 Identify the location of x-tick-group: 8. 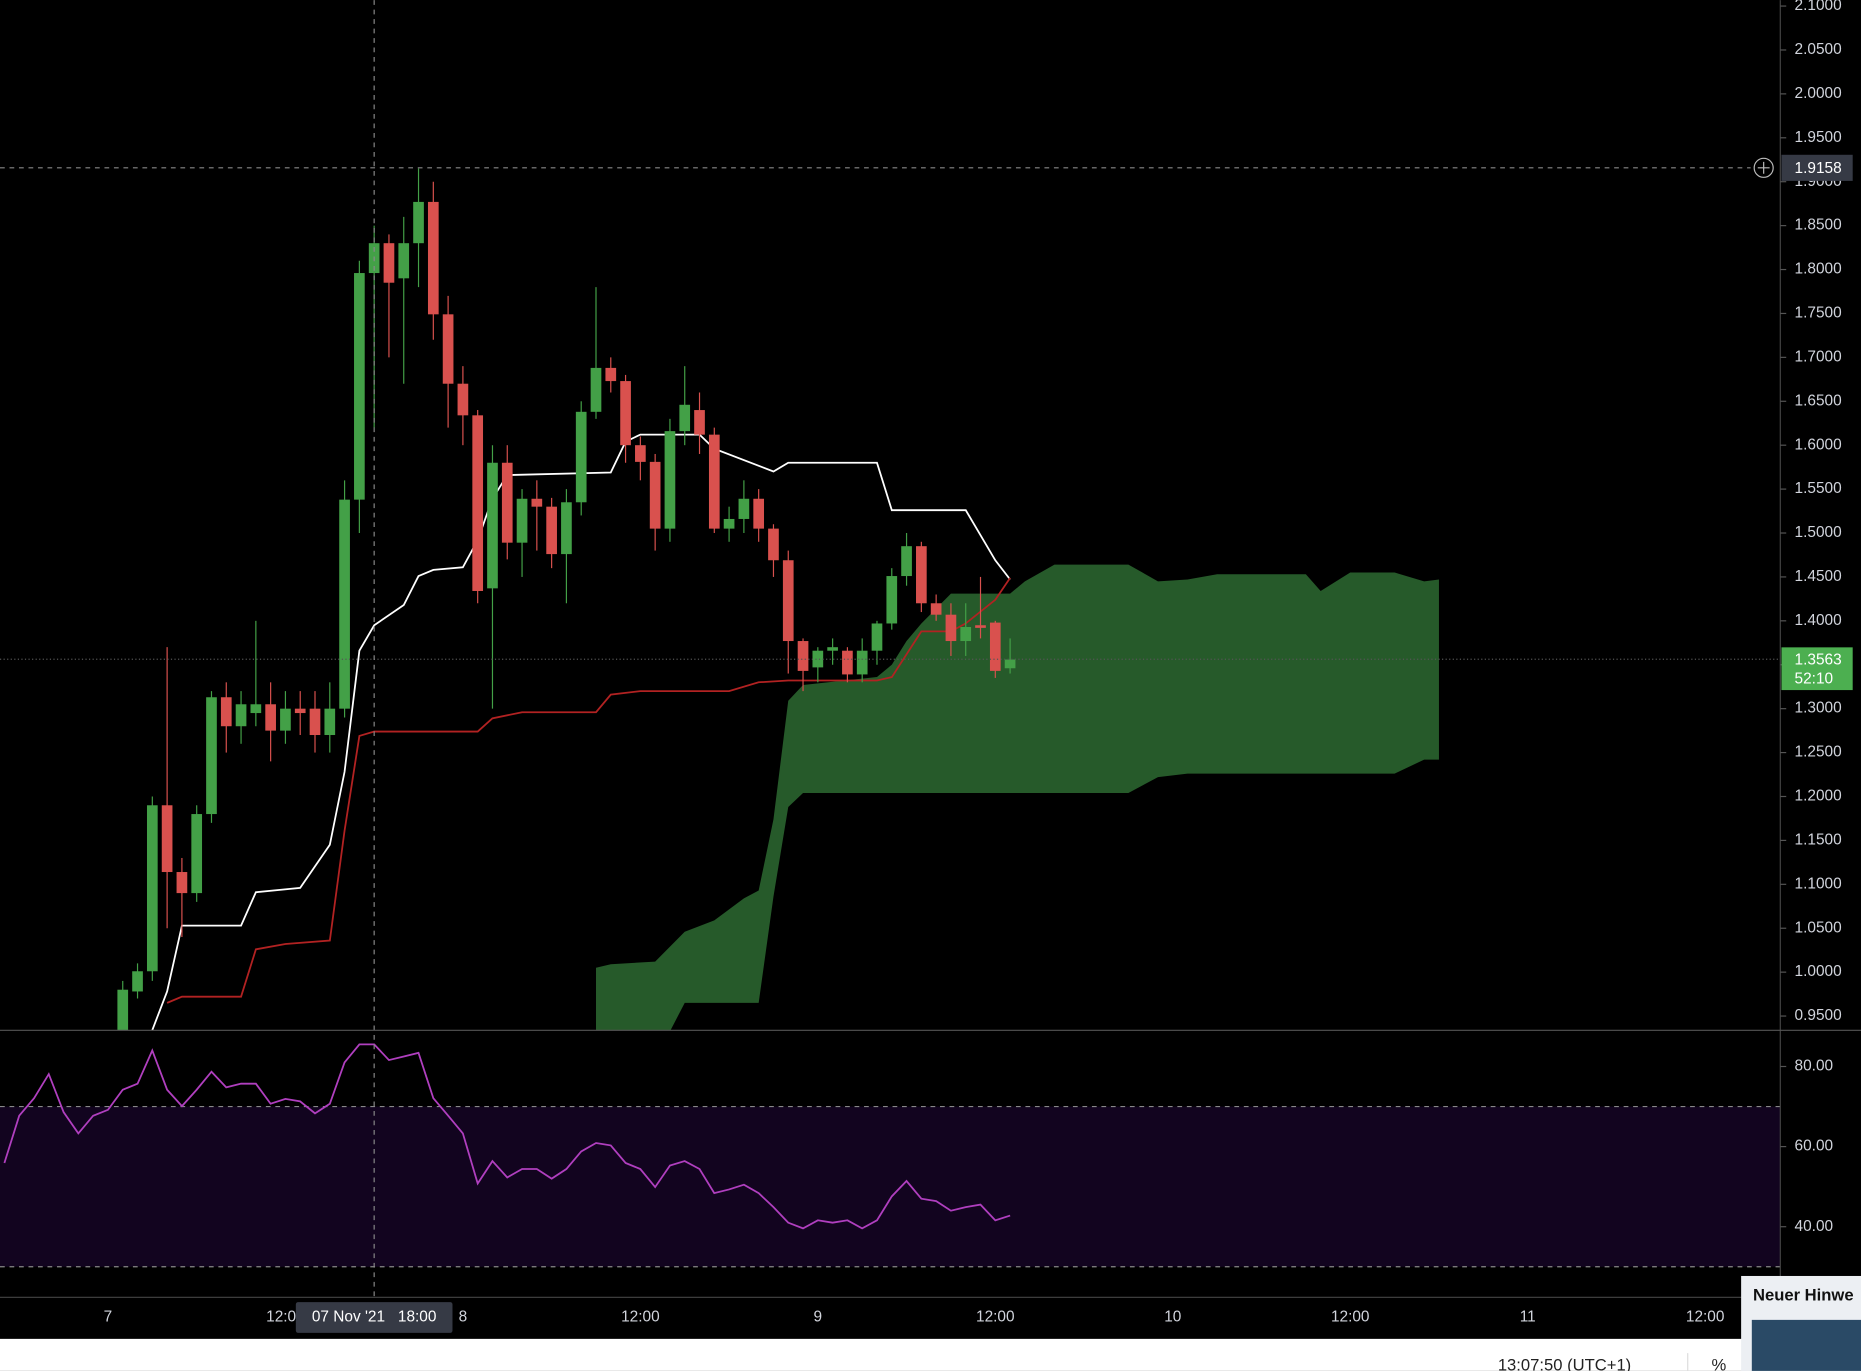
(463, 1317).